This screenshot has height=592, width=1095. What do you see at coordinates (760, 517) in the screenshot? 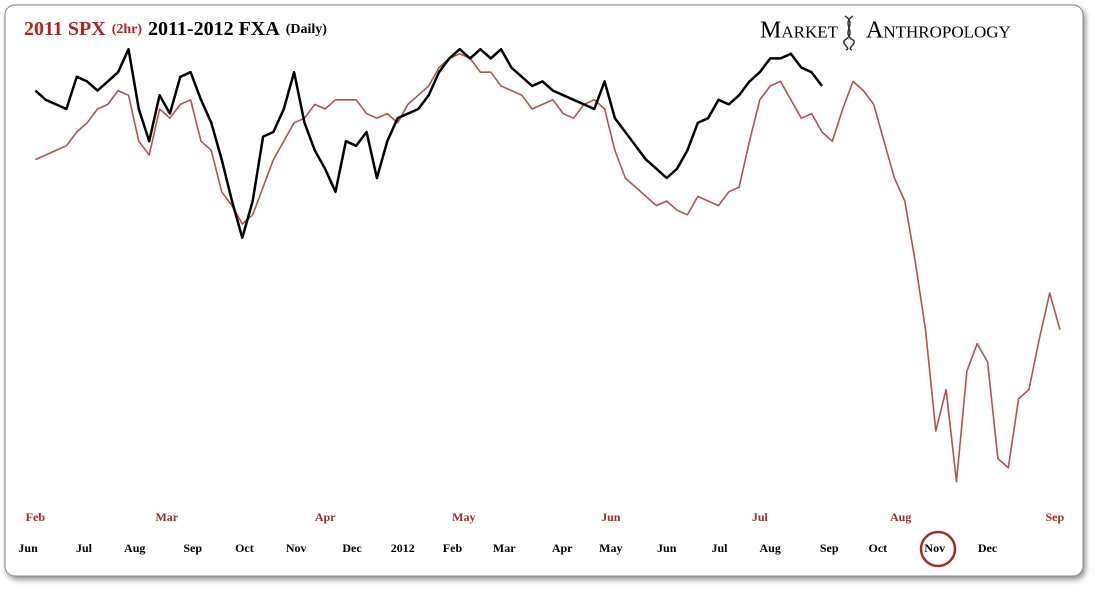
I see `x2-tick-label: Jul` at bounding box center [760, 517].